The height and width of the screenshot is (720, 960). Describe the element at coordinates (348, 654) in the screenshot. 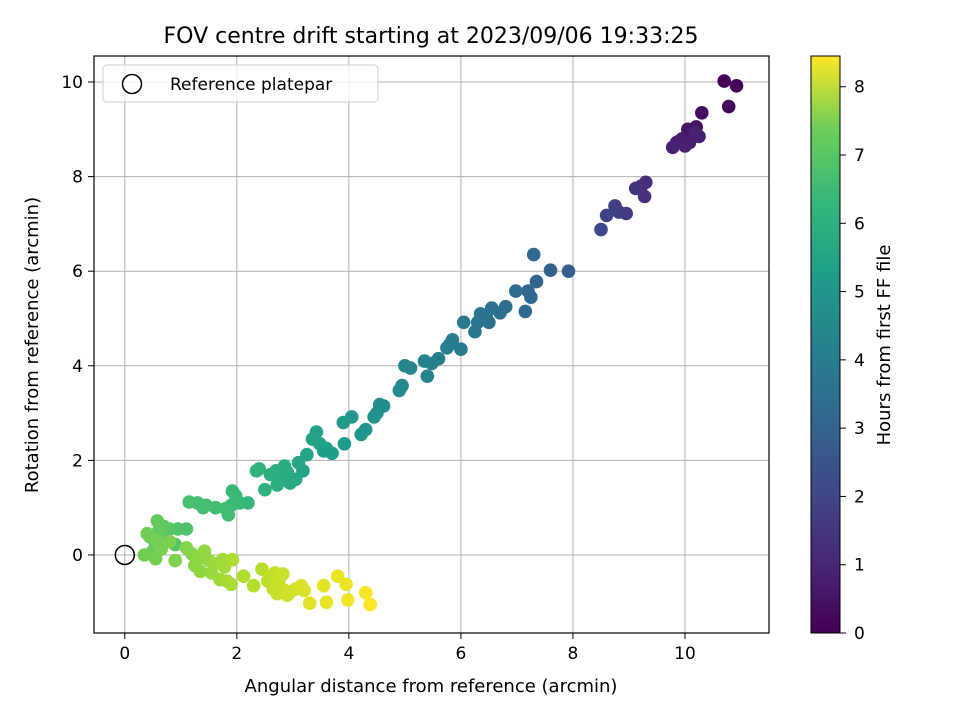

I see `x-tick-label: 4` at that location.